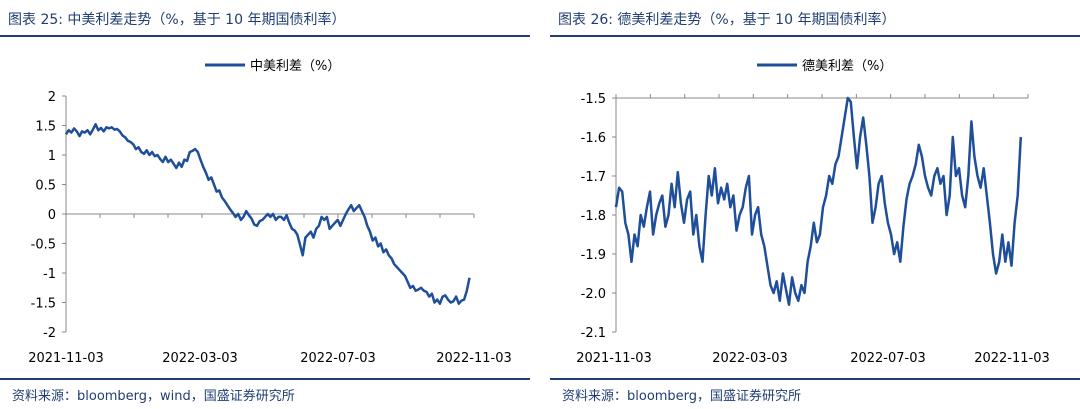  What do you see at coordinates (177, 20) in the screenshot?
I see `chart-title: 图表 25: 中美利差走势（%，基于 10 年期国债利率）` at bounding box center [177, 20].